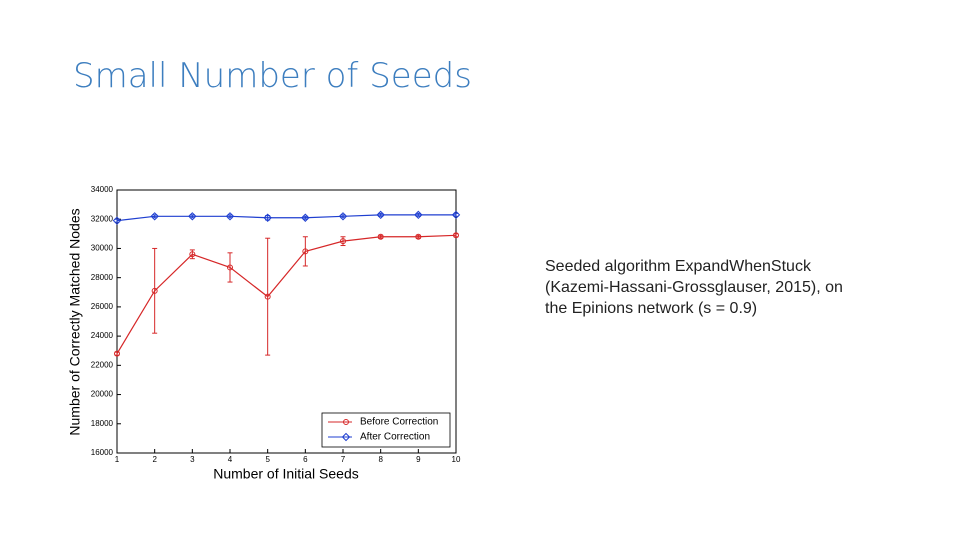 The image size is (960, 540). What do you see at coordinates (267, 459) in the screenshot?
I see `x-tick-label: 5` at bounding box center [267, 459].